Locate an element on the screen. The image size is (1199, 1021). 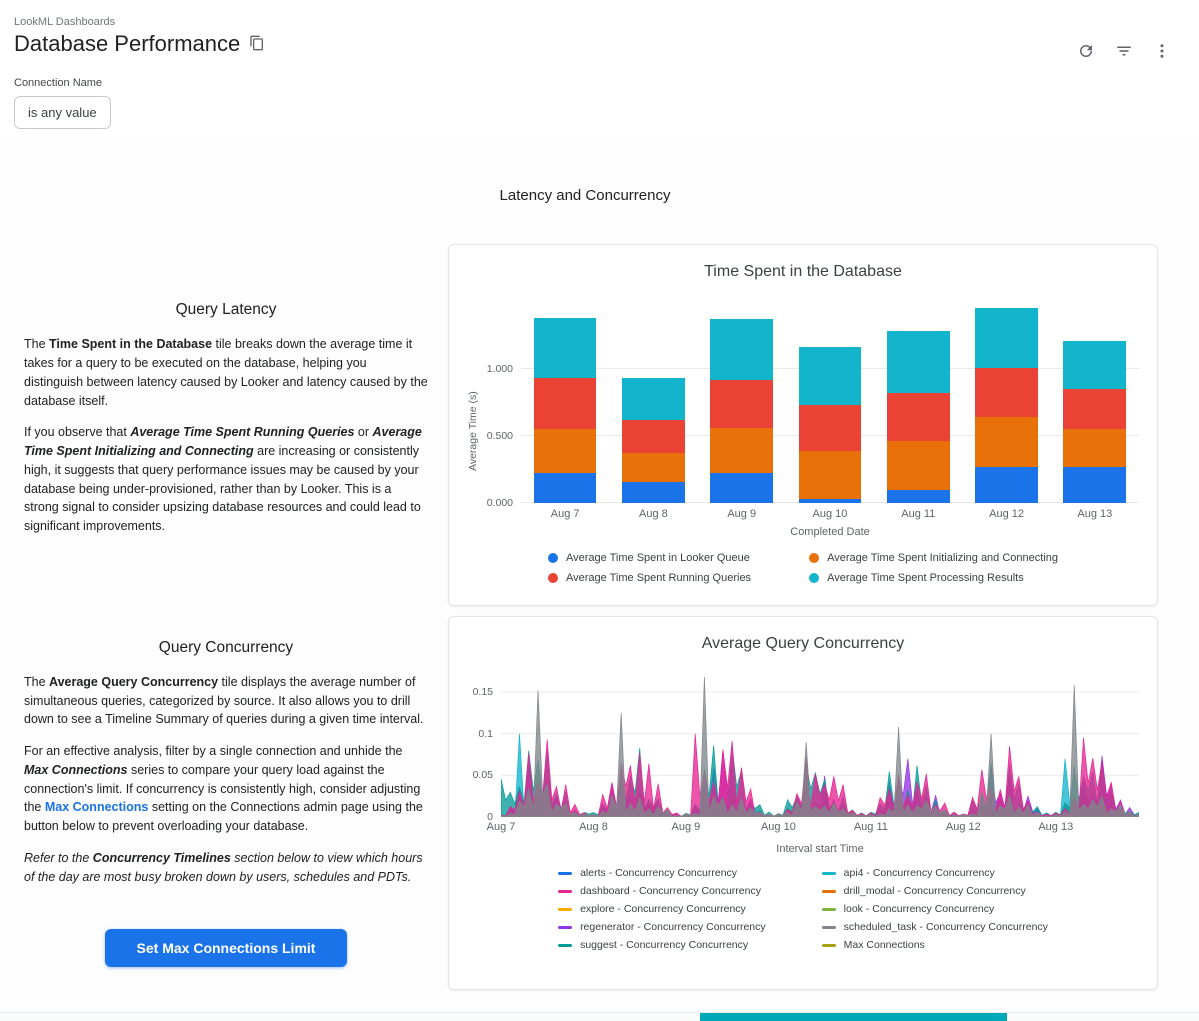
y-tick-label: 0.1 is located at coordinates (485, 733).